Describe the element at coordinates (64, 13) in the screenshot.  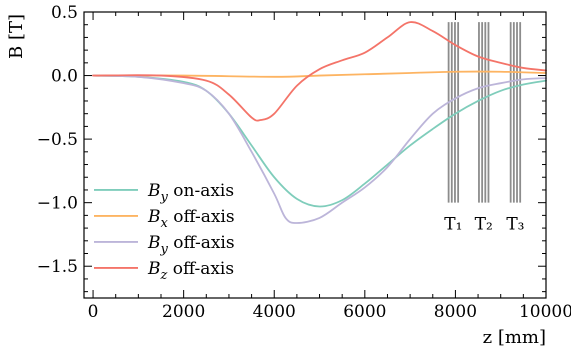
I see `y-tick-label: 0.5` at that location.